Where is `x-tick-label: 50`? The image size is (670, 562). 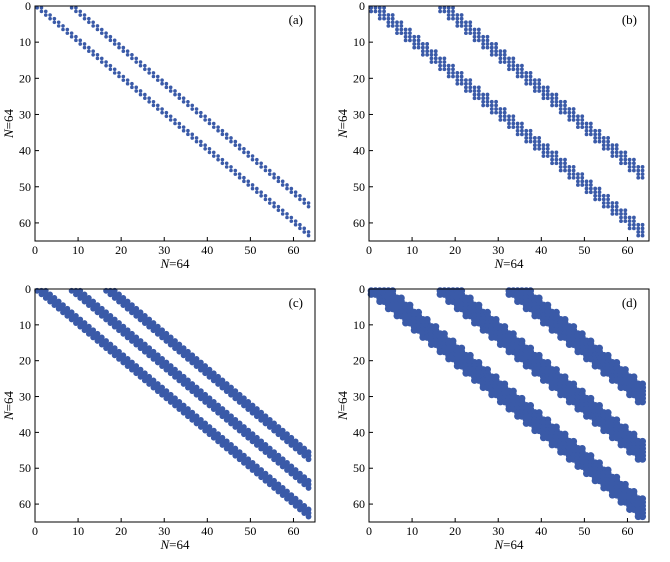 x-tick-label: 50 is located at coordinates (250, 250).